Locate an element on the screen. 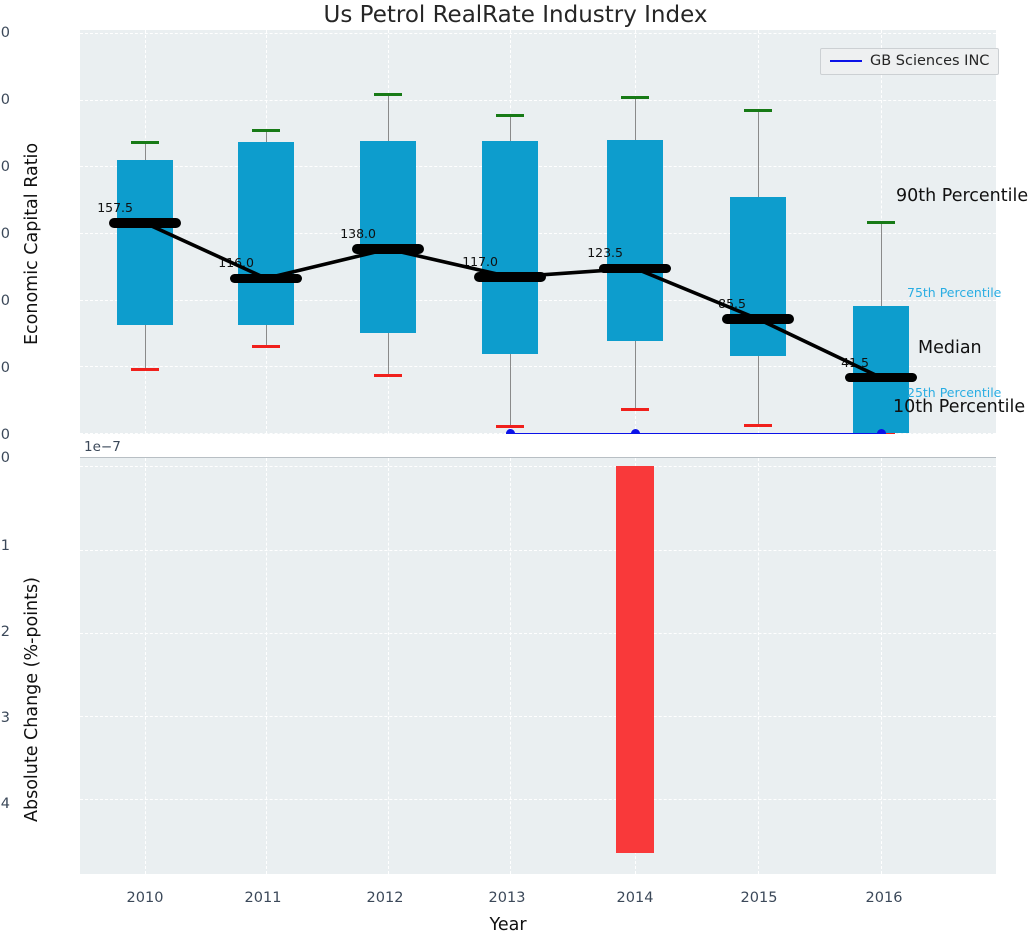  company-series-point-2014 is located at coordinates (635, 431).